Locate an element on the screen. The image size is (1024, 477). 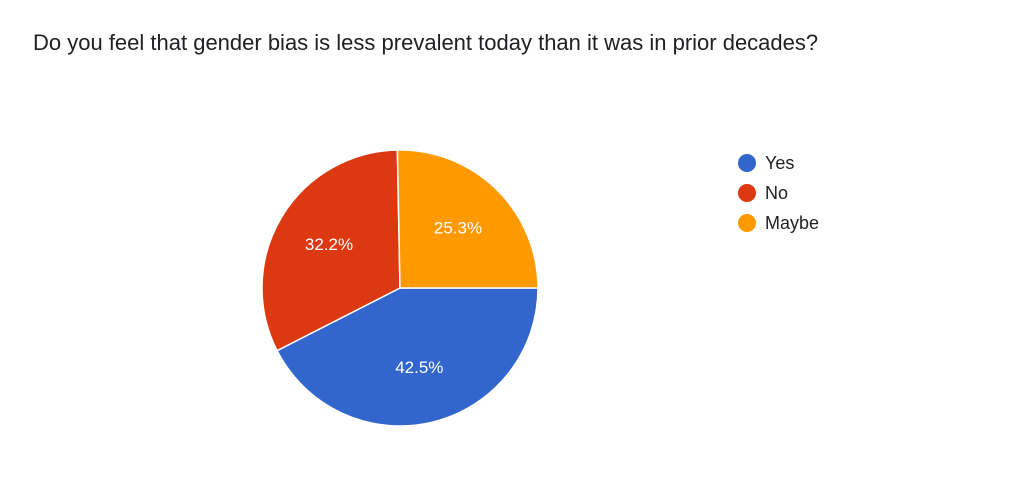
pie-slice-maybe is located at coordinates (467, 219).